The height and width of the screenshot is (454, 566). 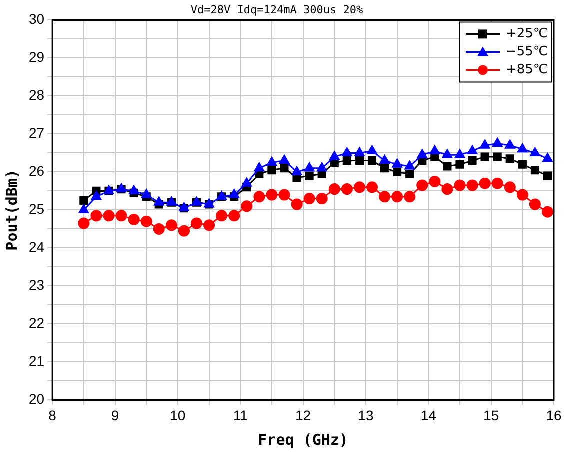 What do you see at coordinates (527, 52) in the screenshot?
I see `legend-label: −55℃` at bounding box center [527, 52].